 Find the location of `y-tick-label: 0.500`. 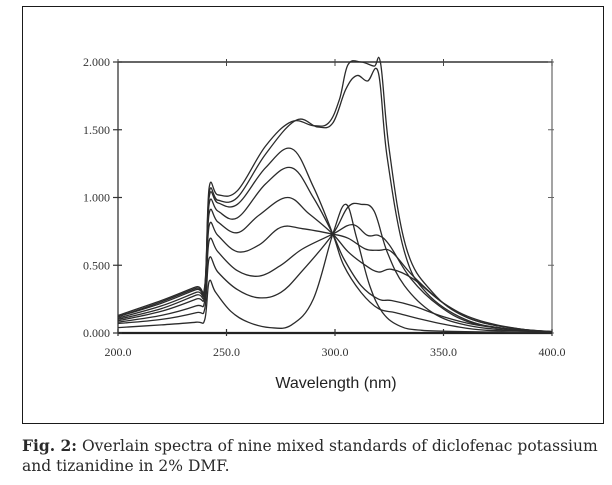

y-tick-label: 0.500 is located at coordinates (96, 265).